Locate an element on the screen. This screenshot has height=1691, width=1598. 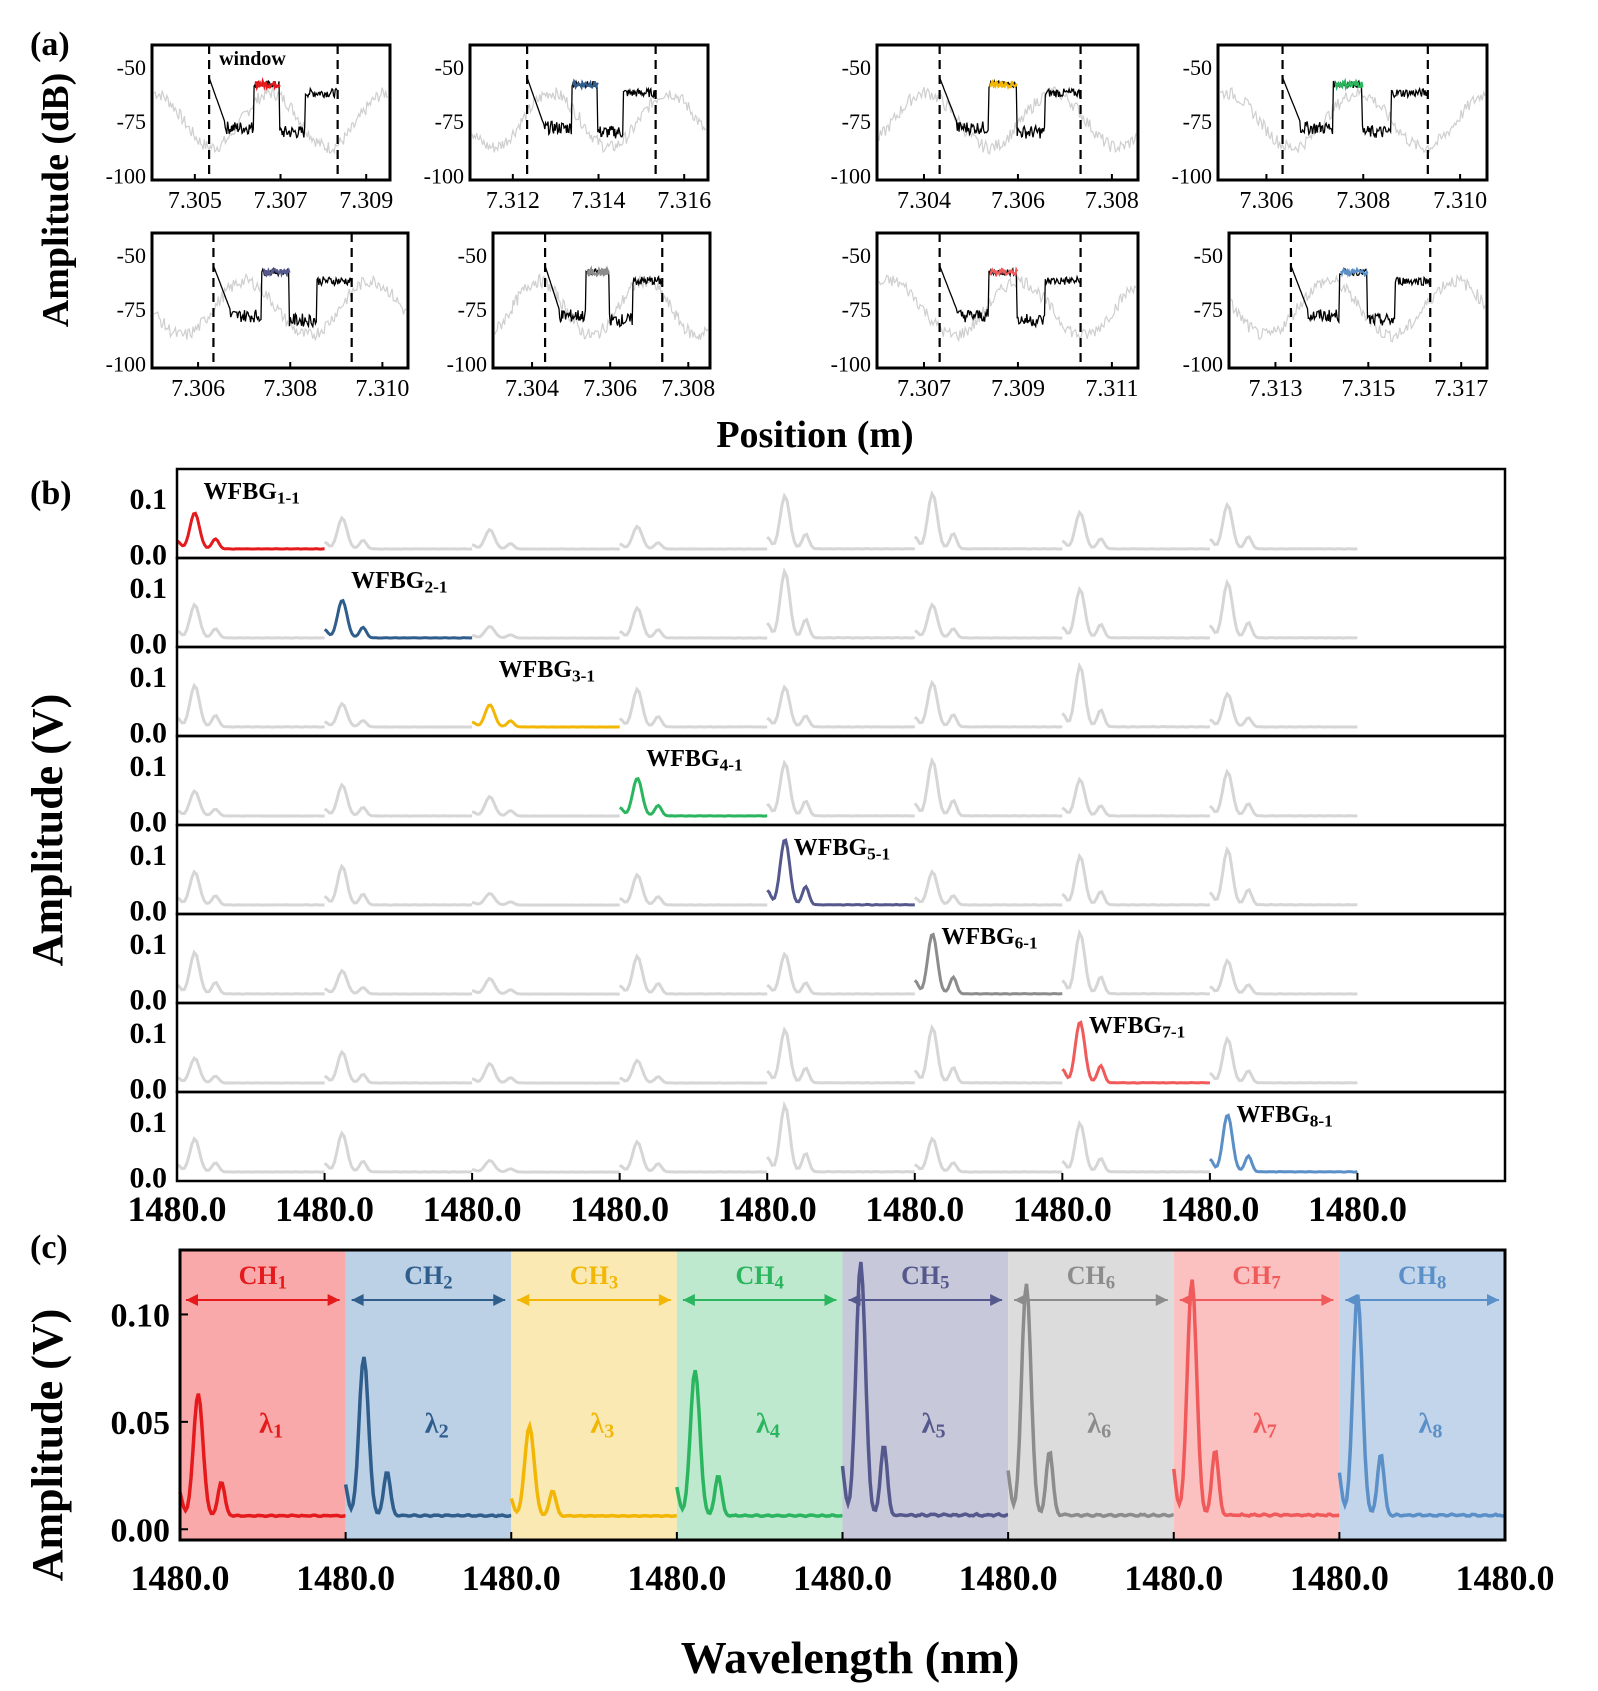
subplot-2: -50 -75 -100 7.312 7.314 7.316 is located at coordinates (567, 128).